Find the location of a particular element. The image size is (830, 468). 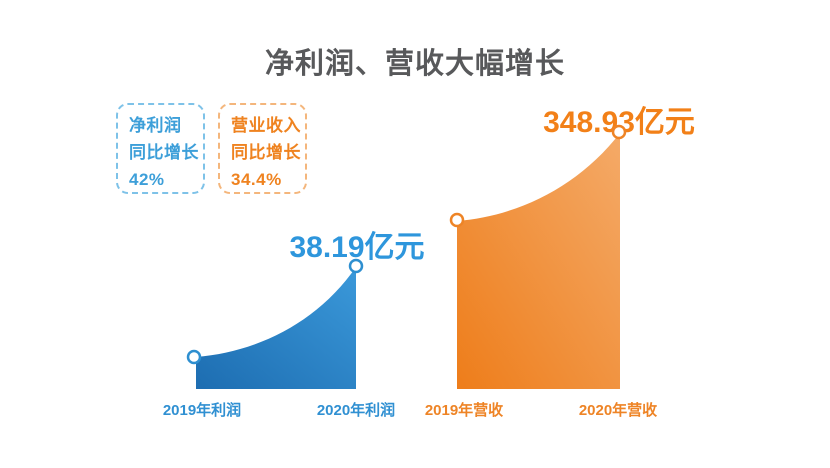

axis-label-2019-profit: 2019年利润 is located at coordinates (202, 410).